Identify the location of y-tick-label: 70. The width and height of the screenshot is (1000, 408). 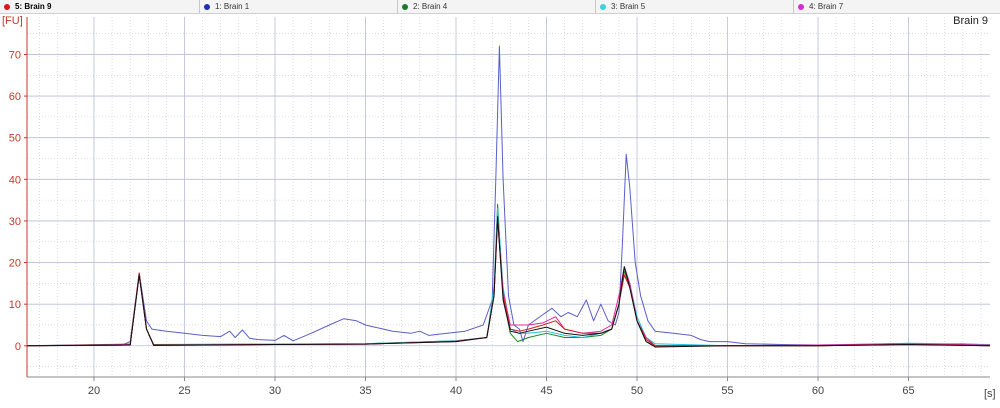
(15, 55).